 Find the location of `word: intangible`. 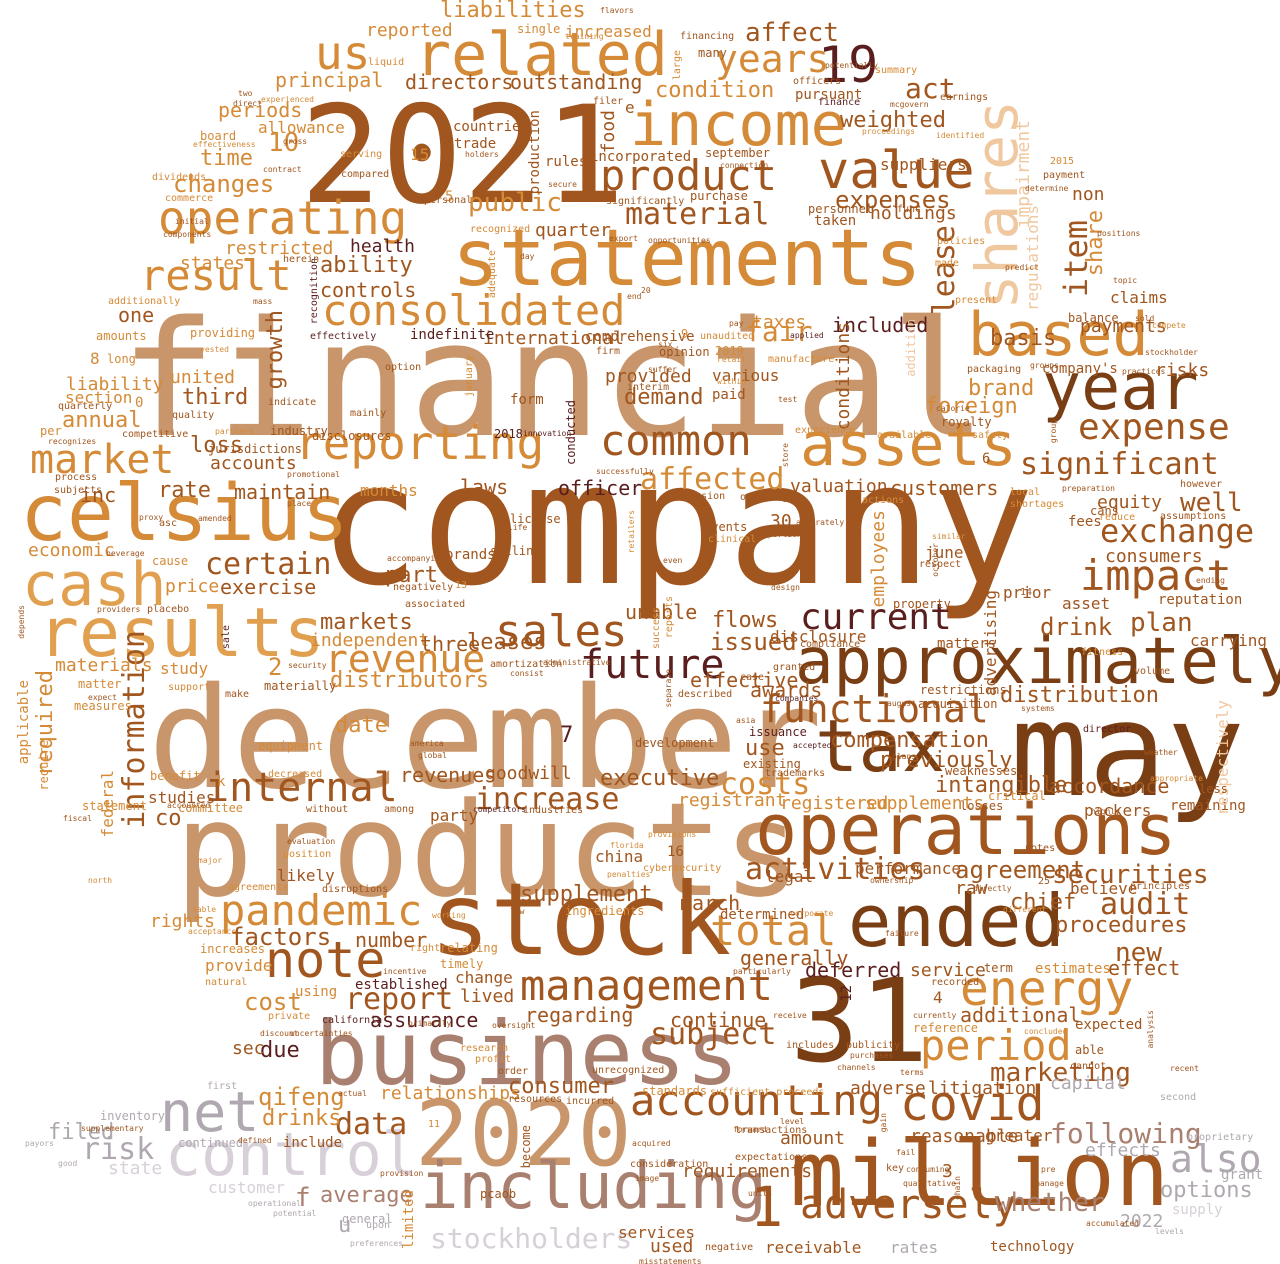

word: intangible is located at coordinates (1001, 785).